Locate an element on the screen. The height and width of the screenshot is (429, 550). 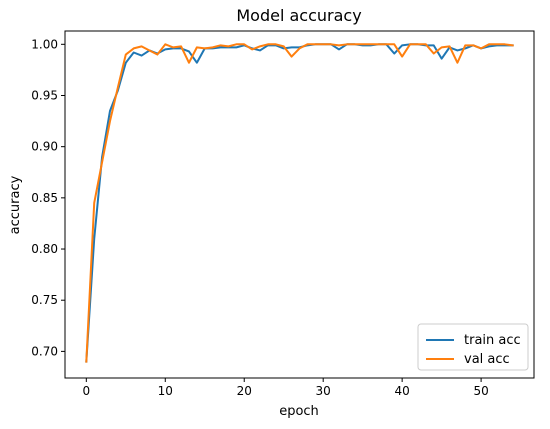
x-tick-label: 40 is located at coordinates (402, 391).